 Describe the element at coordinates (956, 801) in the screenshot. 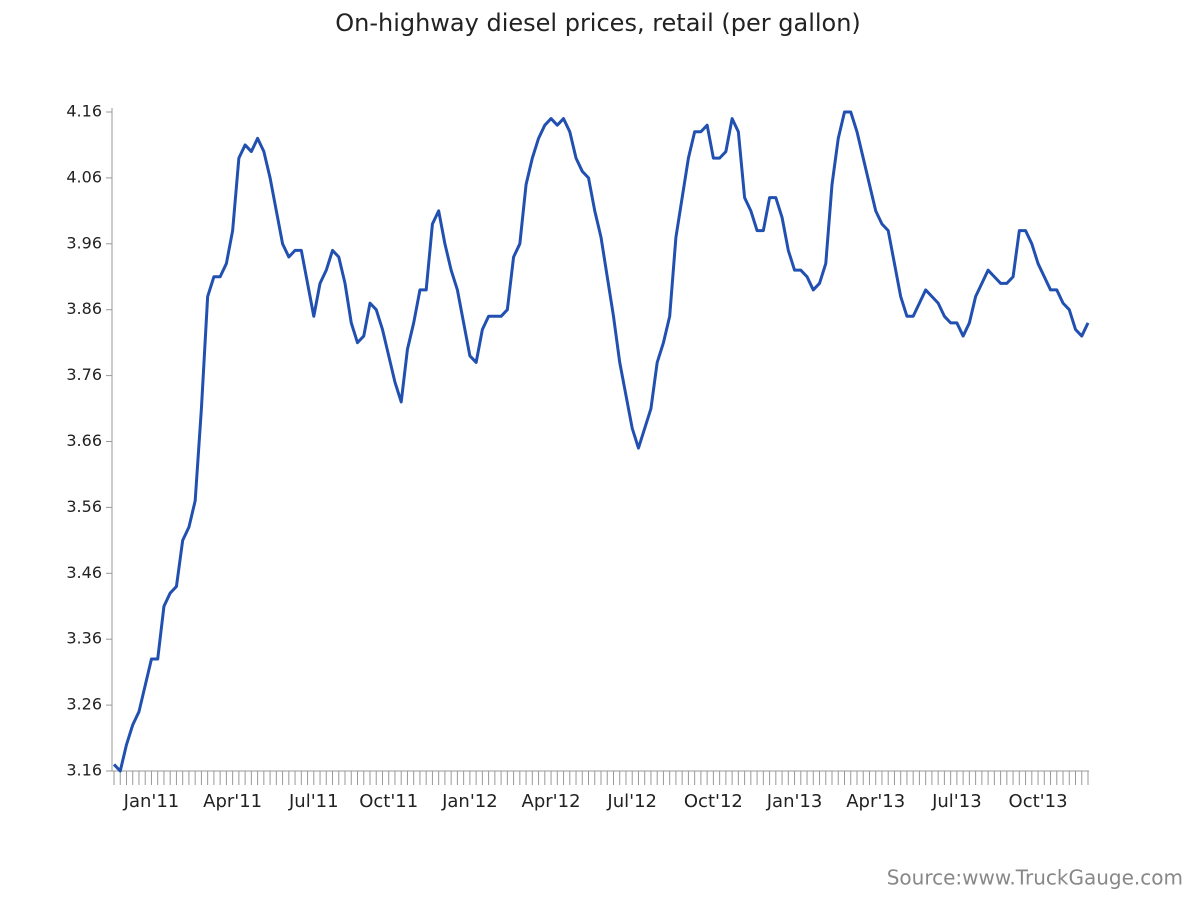

I see `x-tick-label: Jul'13` at that location.